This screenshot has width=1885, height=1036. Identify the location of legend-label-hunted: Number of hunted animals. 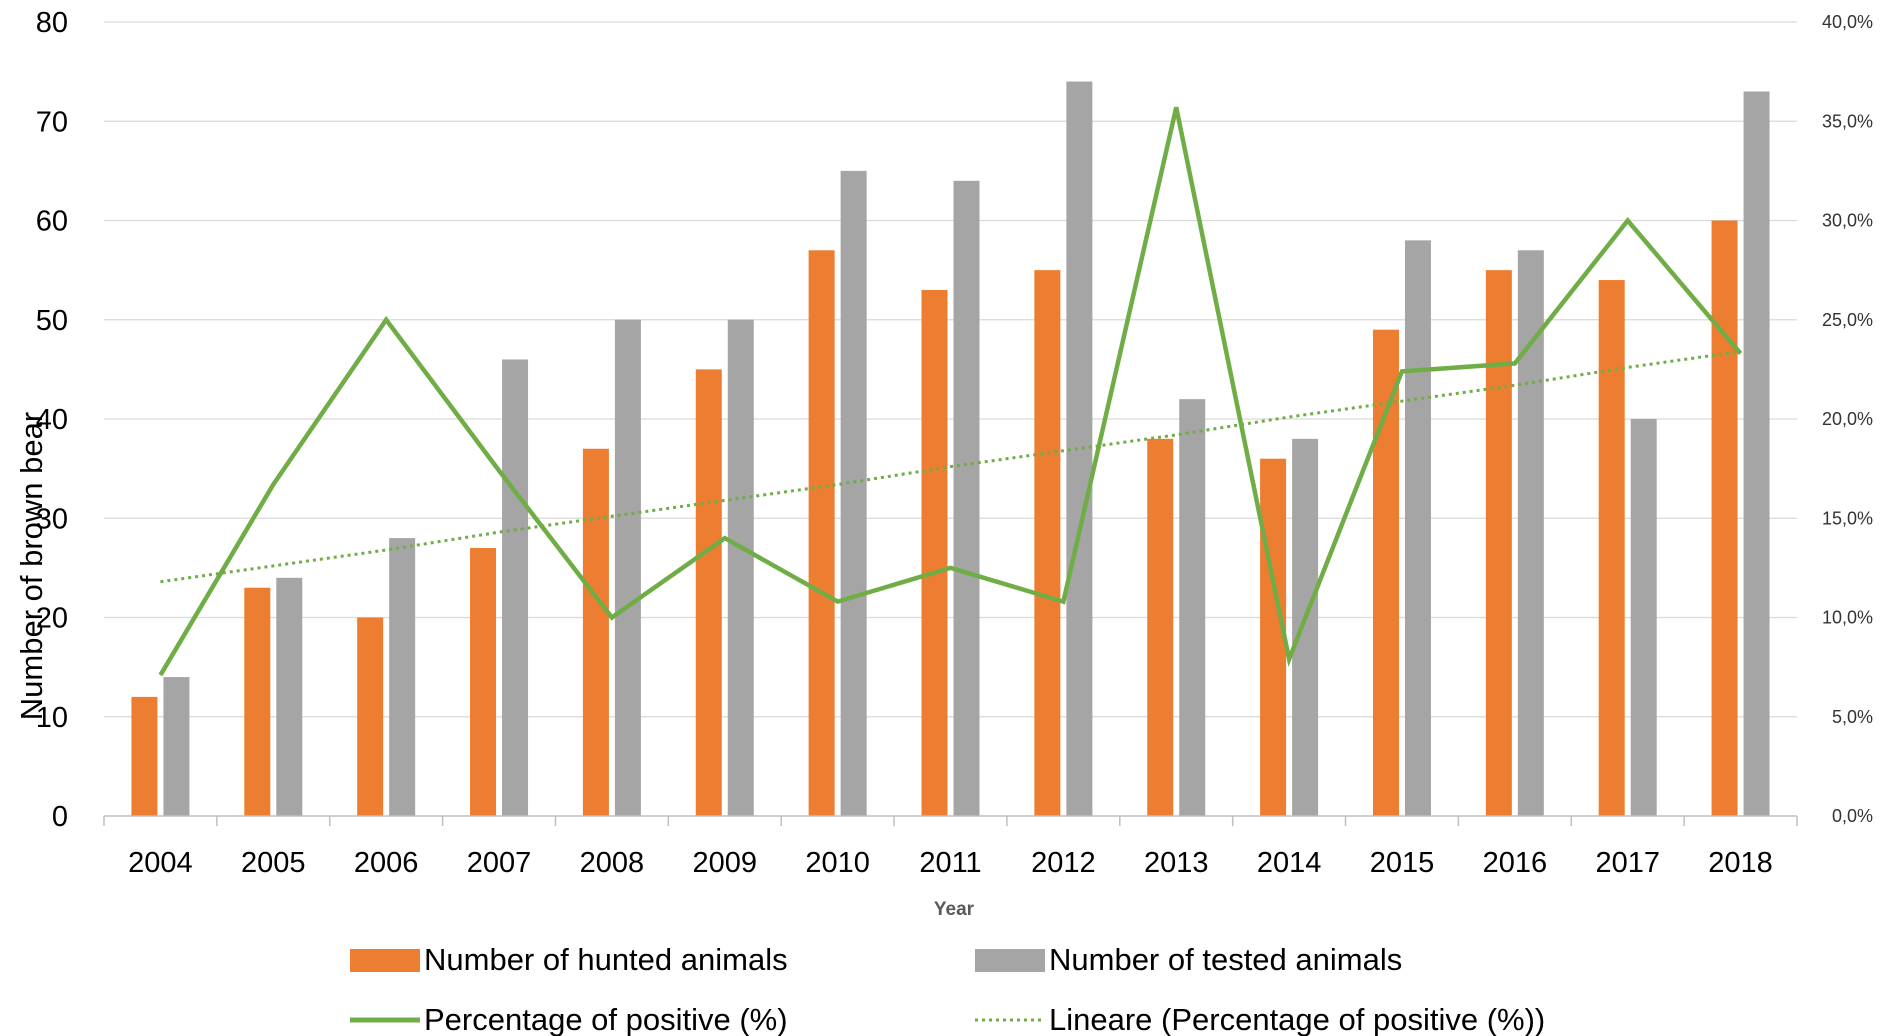
(606, 959).